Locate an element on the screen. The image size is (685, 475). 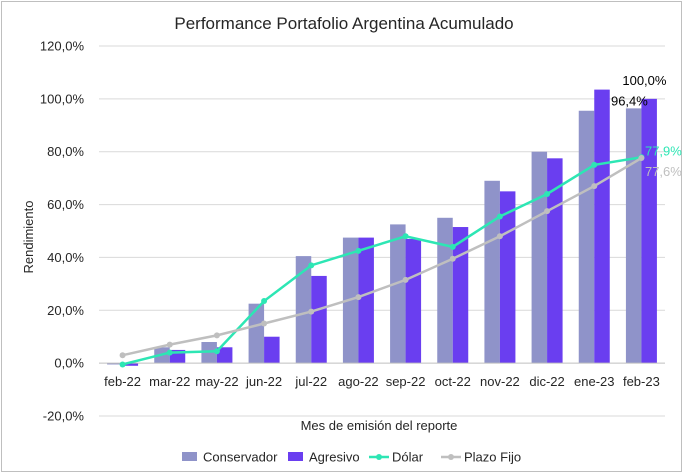
legend-label: Conservador is located at coordinates (240, 457).